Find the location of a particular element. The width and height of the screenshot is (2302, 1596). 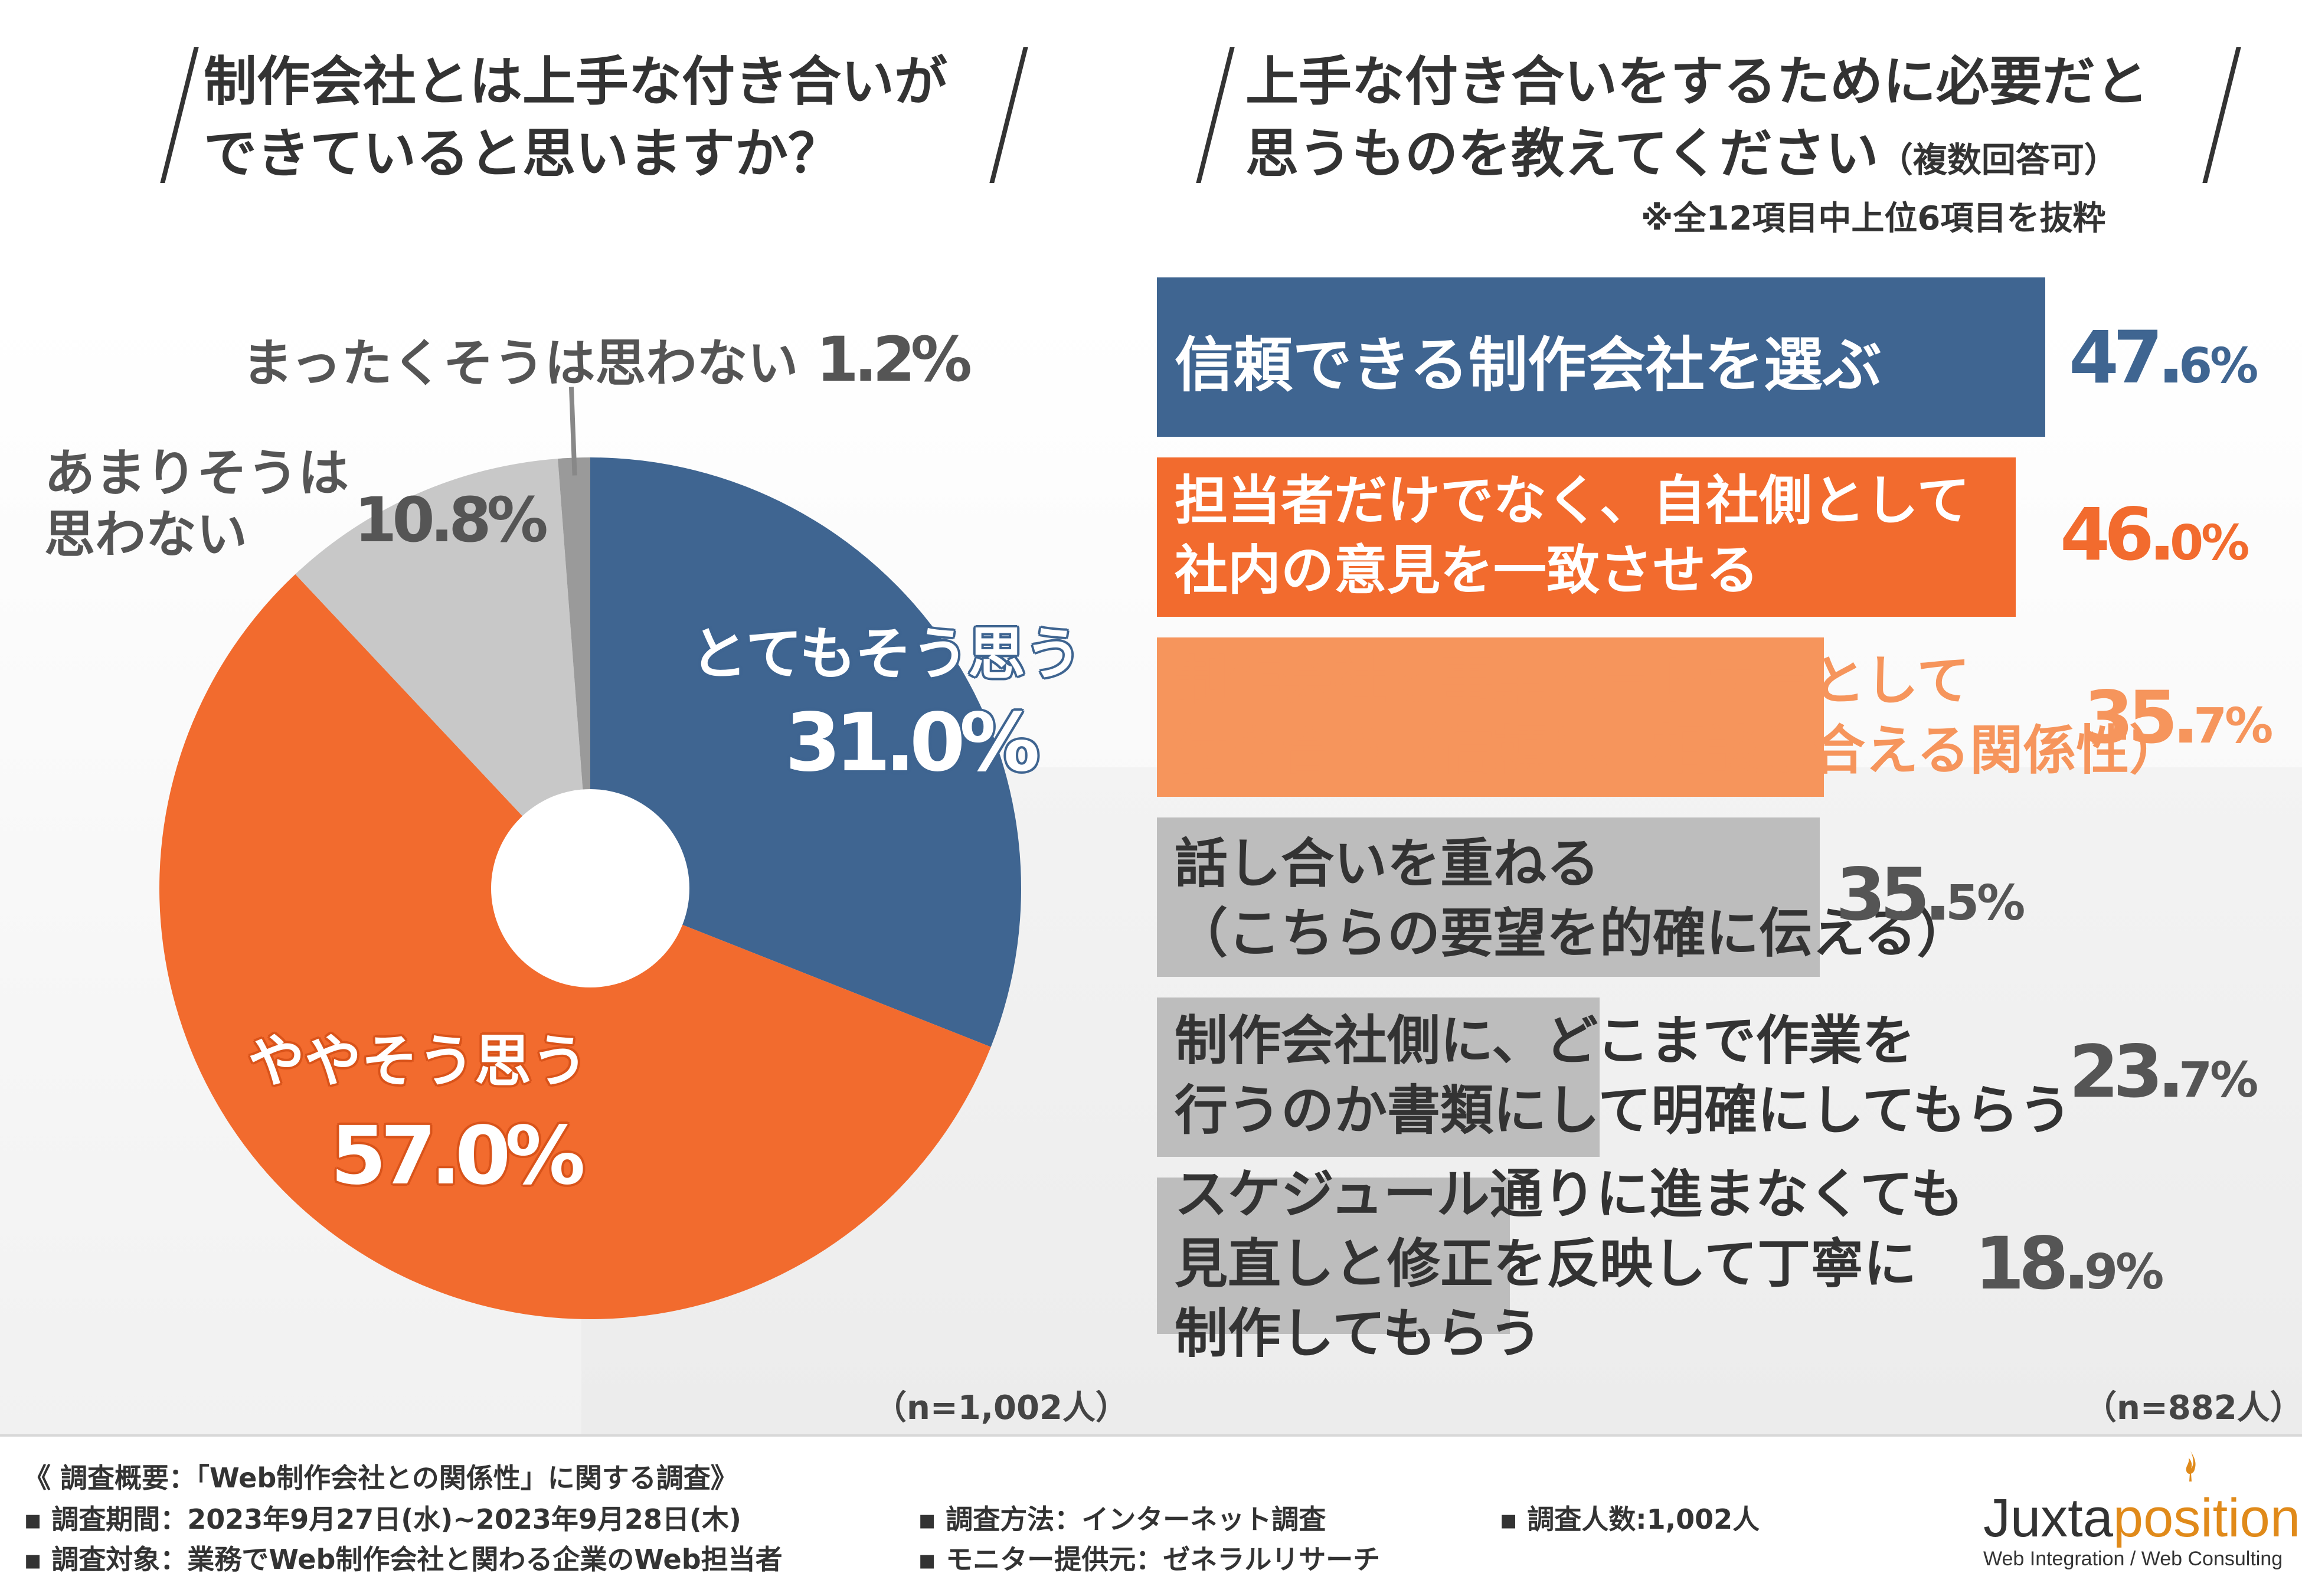

bar-value-4-int: 35. is located at coordinates (1893, 895).